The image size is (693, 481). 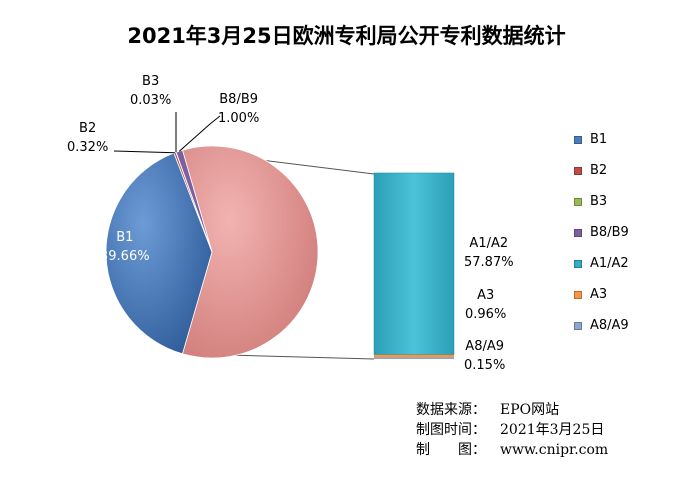 What do you see at coordinates (598, 139) in the screenshot?
I see `legend-label-b1: B1` at bounding box center [598, 139].